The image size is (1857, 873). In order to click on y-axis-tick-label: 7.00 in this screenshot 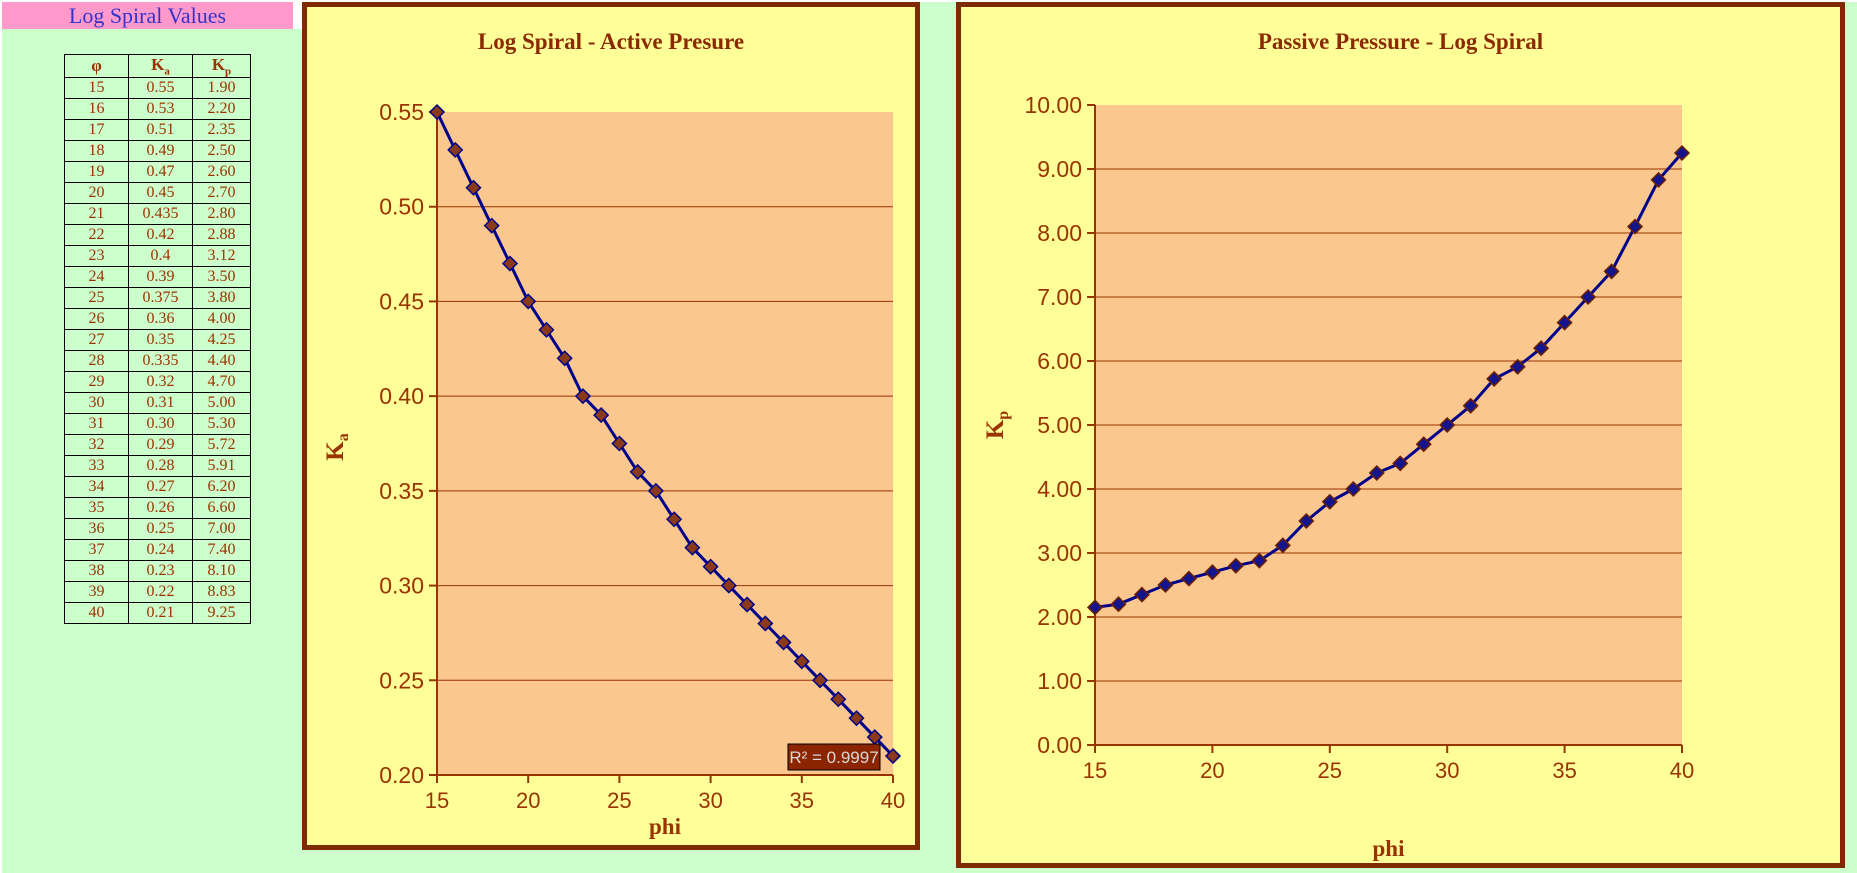, I will do `click(1059, 297)`.